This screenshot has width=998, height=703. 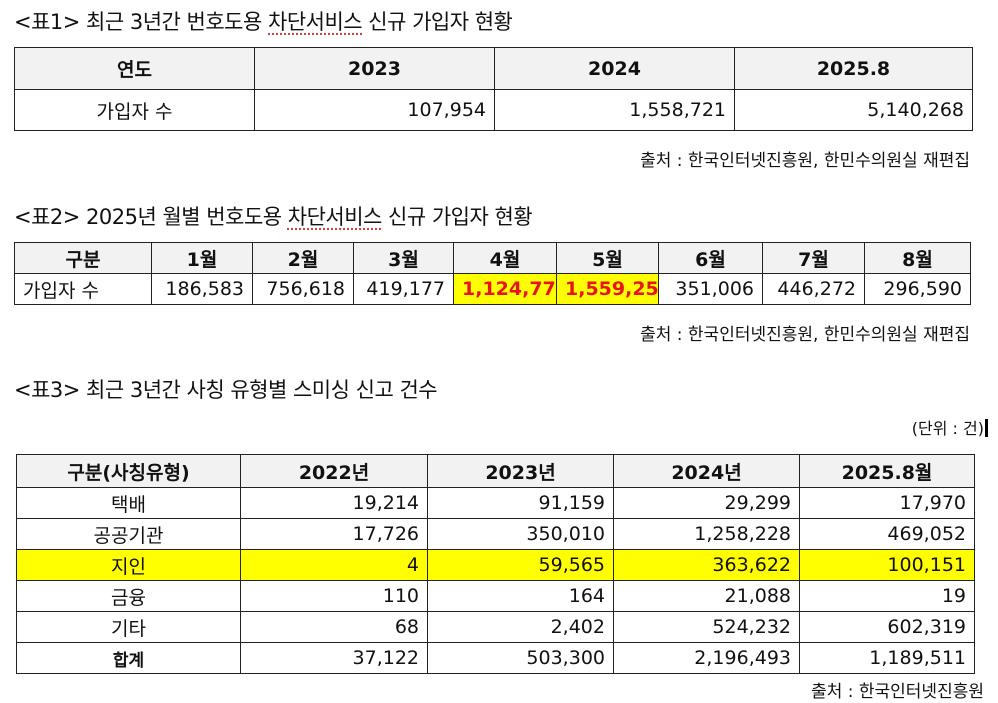 What do you see at coordinates (202, 258) in the screenshot?
I see `header-cell: 1월` at bounding box center [202, 258].